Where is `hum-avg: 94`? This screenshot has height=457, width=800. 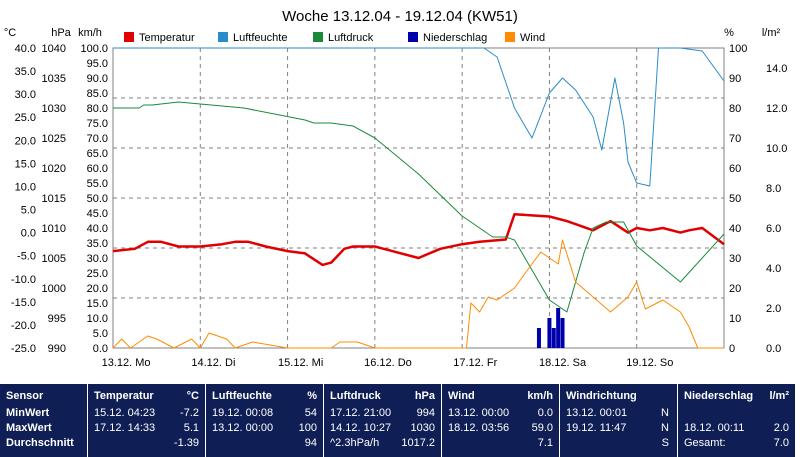
hum-avg: 94 is located at coordinates (310, 443).